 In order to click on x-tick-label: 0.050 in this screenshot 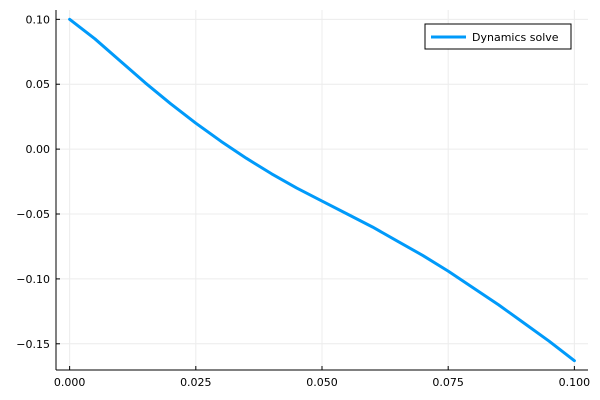, I will do `click(322, 382)`.